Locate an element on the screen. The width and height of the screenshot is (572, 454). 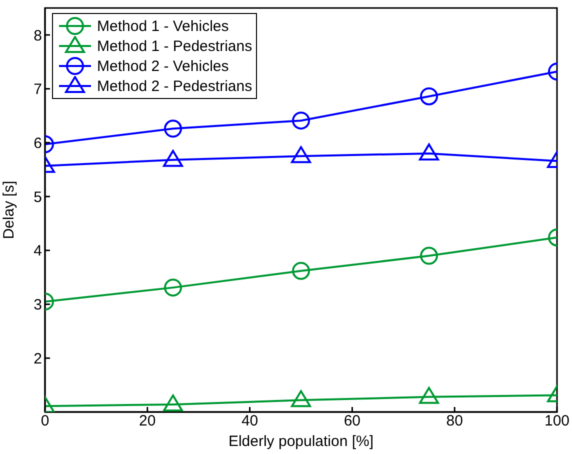
y-axis-title: Delay [s] is located at coordinates (9, 210).